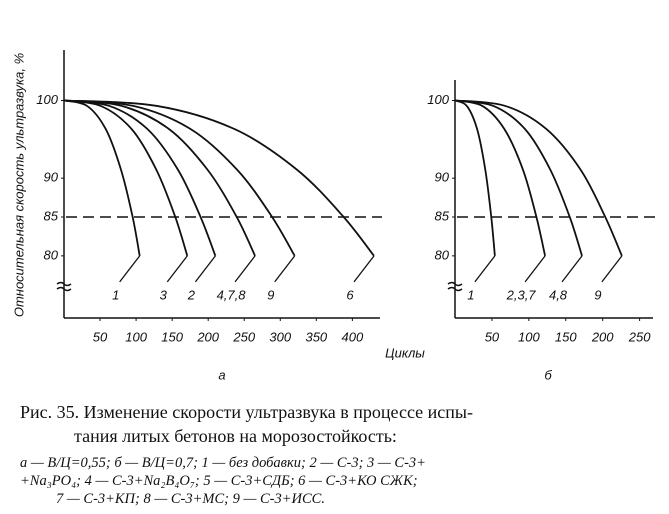 The image size is (669, 514). Describe the element at coordinates (316, 336) in the screenshot. I see `x-tick-label: 350` at that location.